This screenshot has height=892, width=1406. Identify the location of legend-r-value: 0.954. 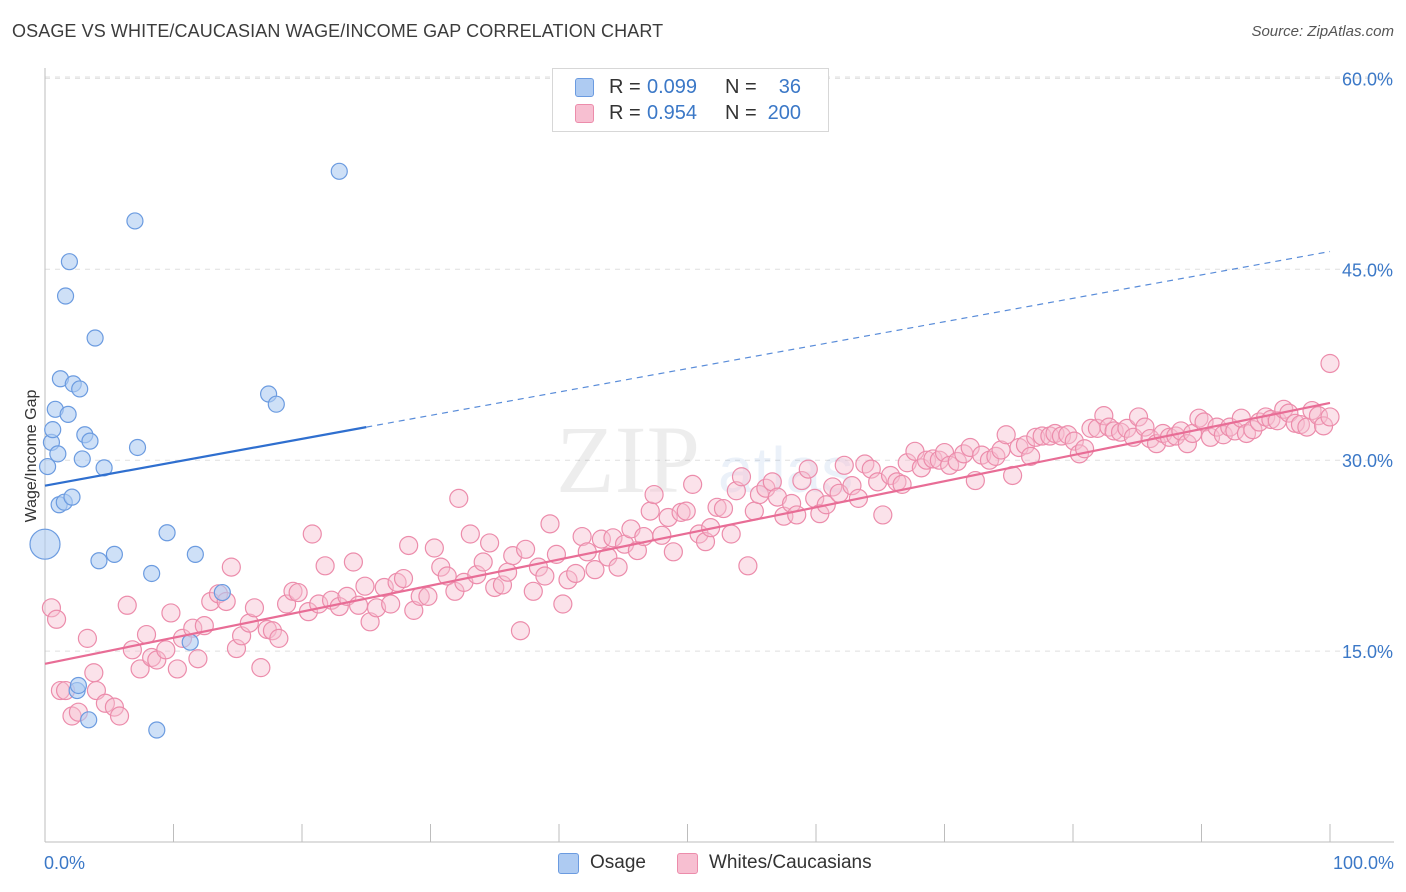
(672, 113).